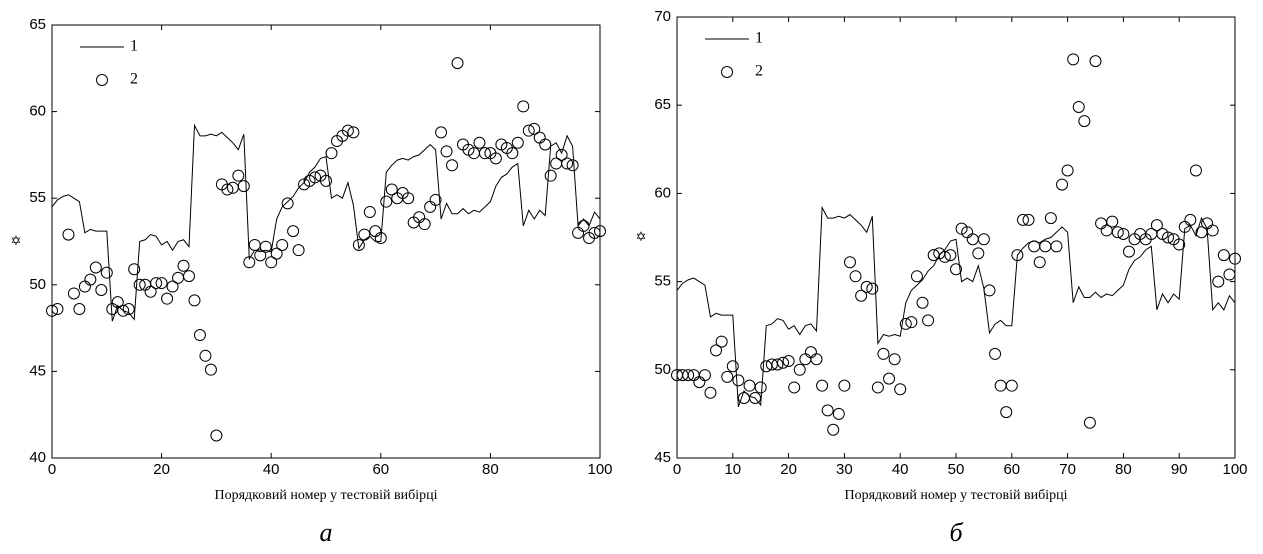  Describe the element at coordinates (844, 469) in the screenshot. I see `x-tick-label: 30` at that location.